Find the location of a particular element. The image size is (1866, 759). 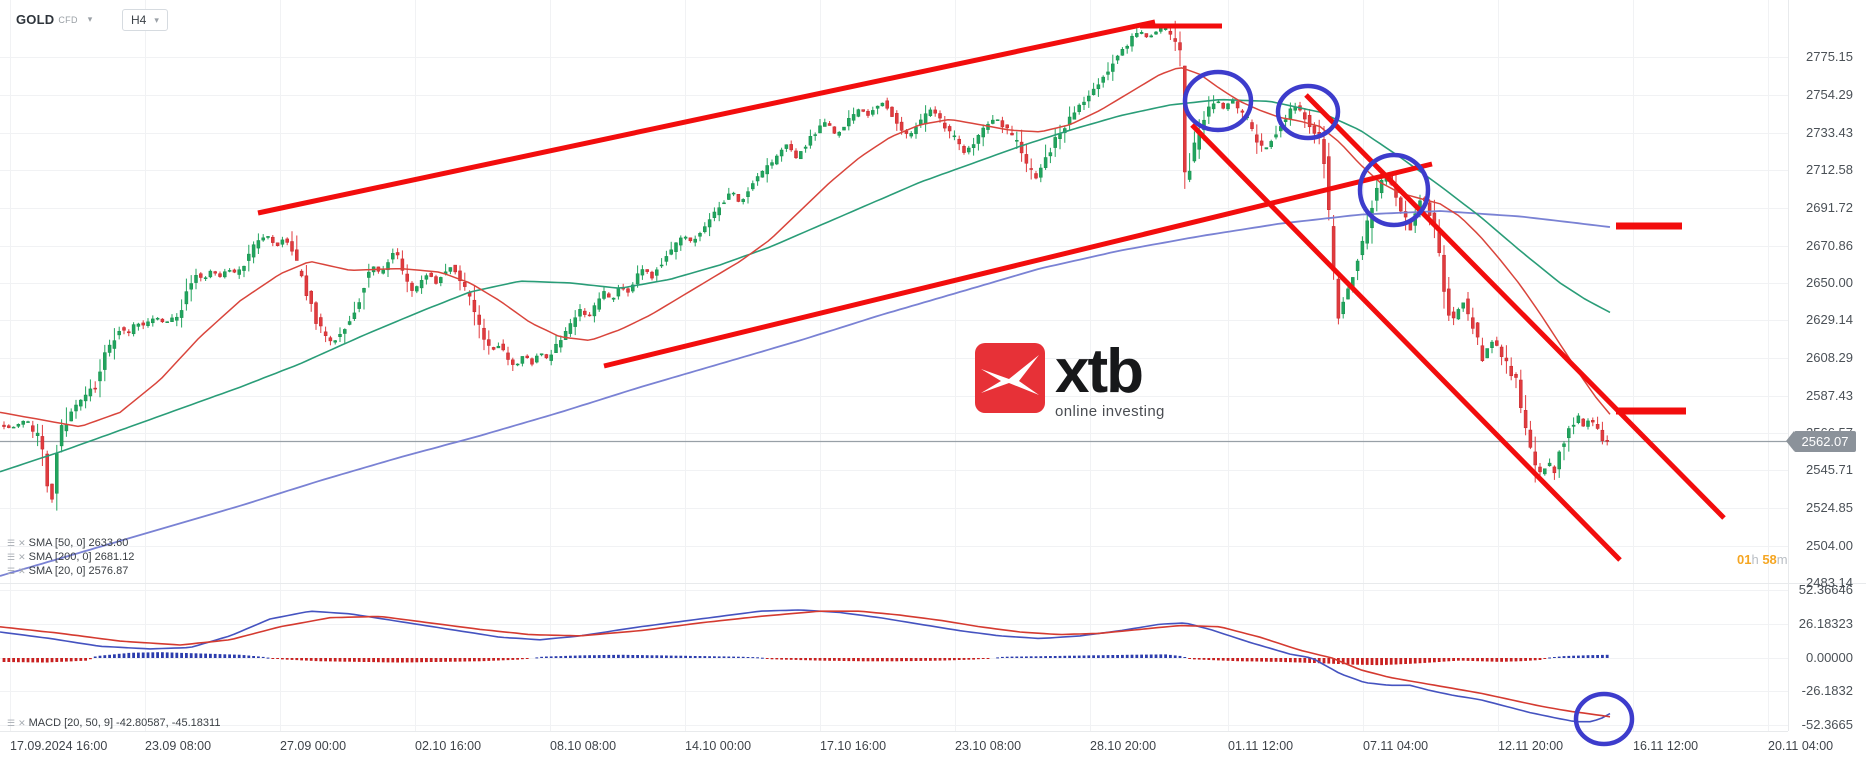

time-axis-label: 20.11 04:00 is located at coordinates (1800, 746).